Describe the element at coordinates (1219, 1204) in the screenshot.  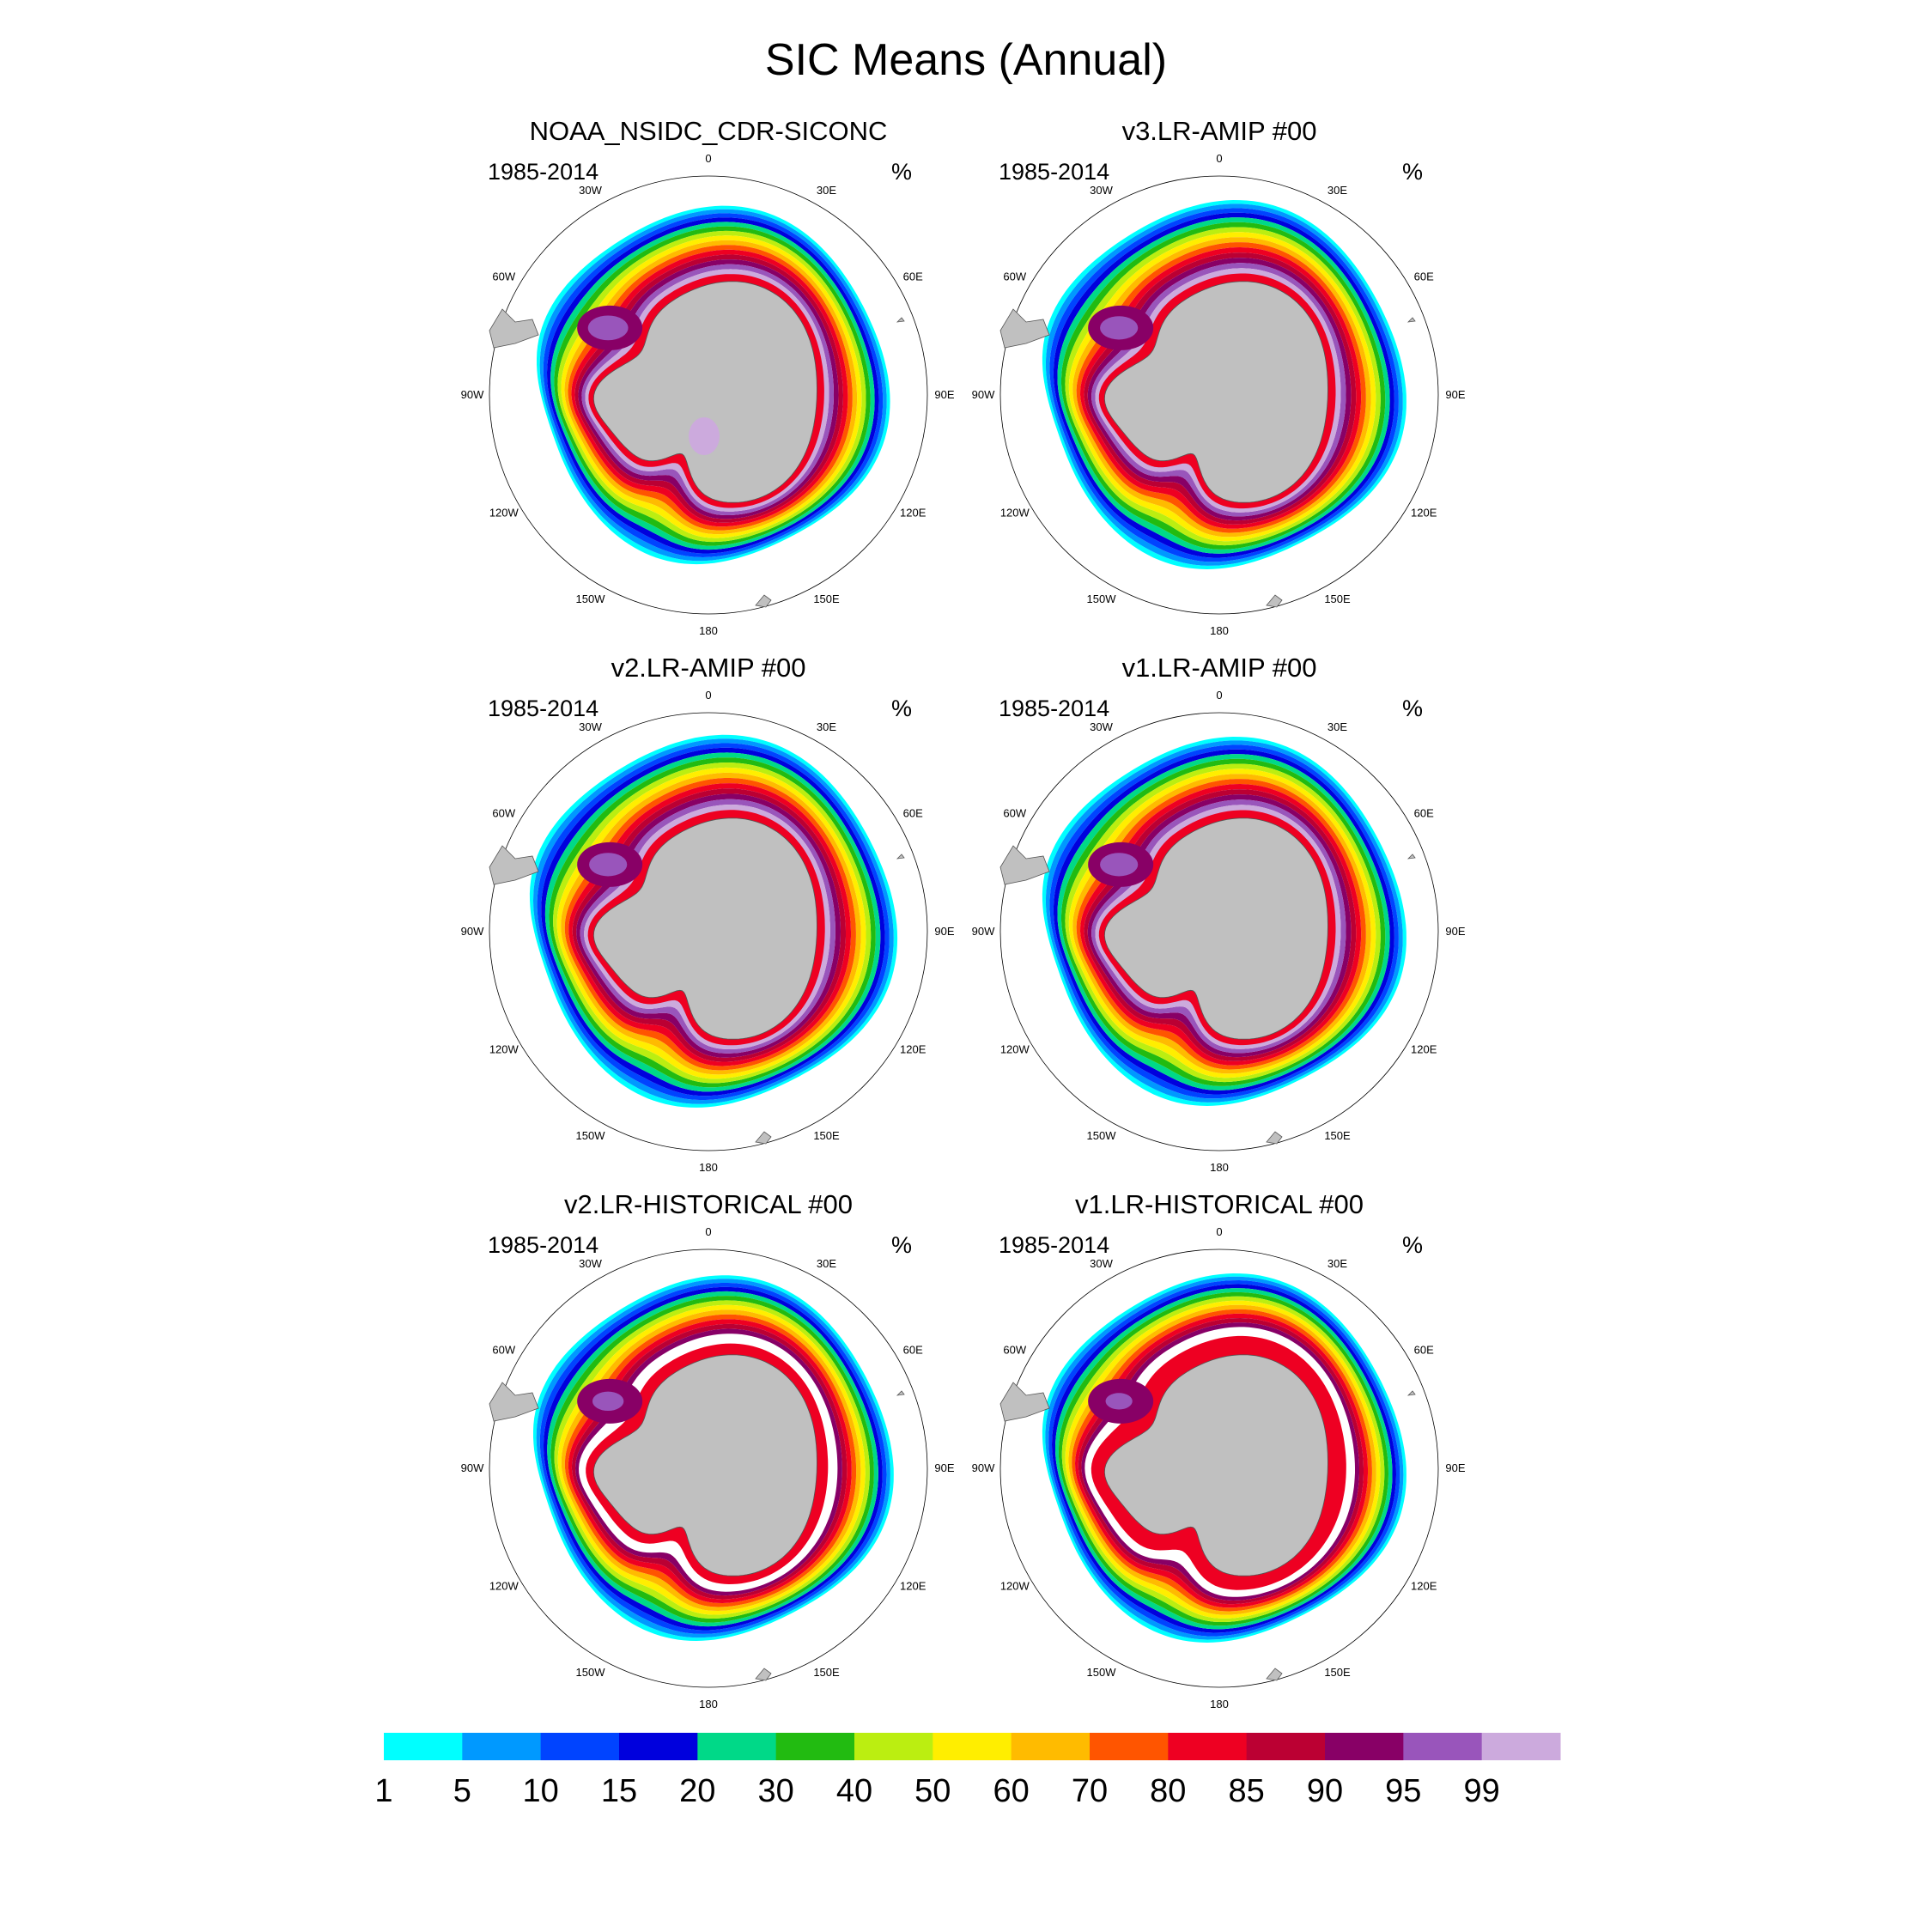
I see `panel-title: v1.LR-HISTORICAL #00` at that location.